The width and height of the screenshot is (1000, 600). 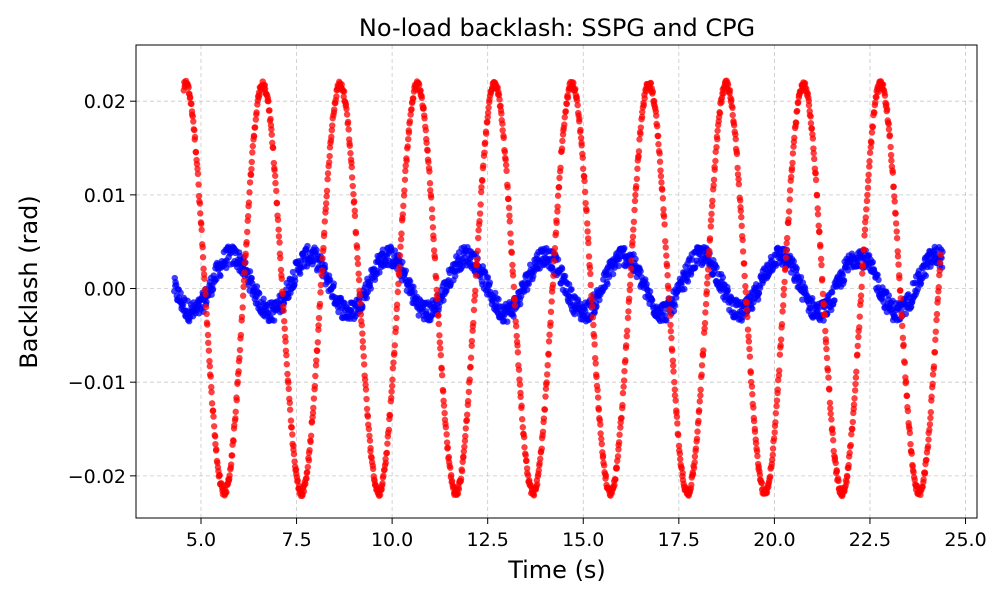 What do you see at coordinates (586, 534) in the screenshot?
I see `x-axis-ticks: 5.0 7.5 10.0 12.5 15.0 17.5 20.0 22.5 25.0` at bounding box center [586, 534].